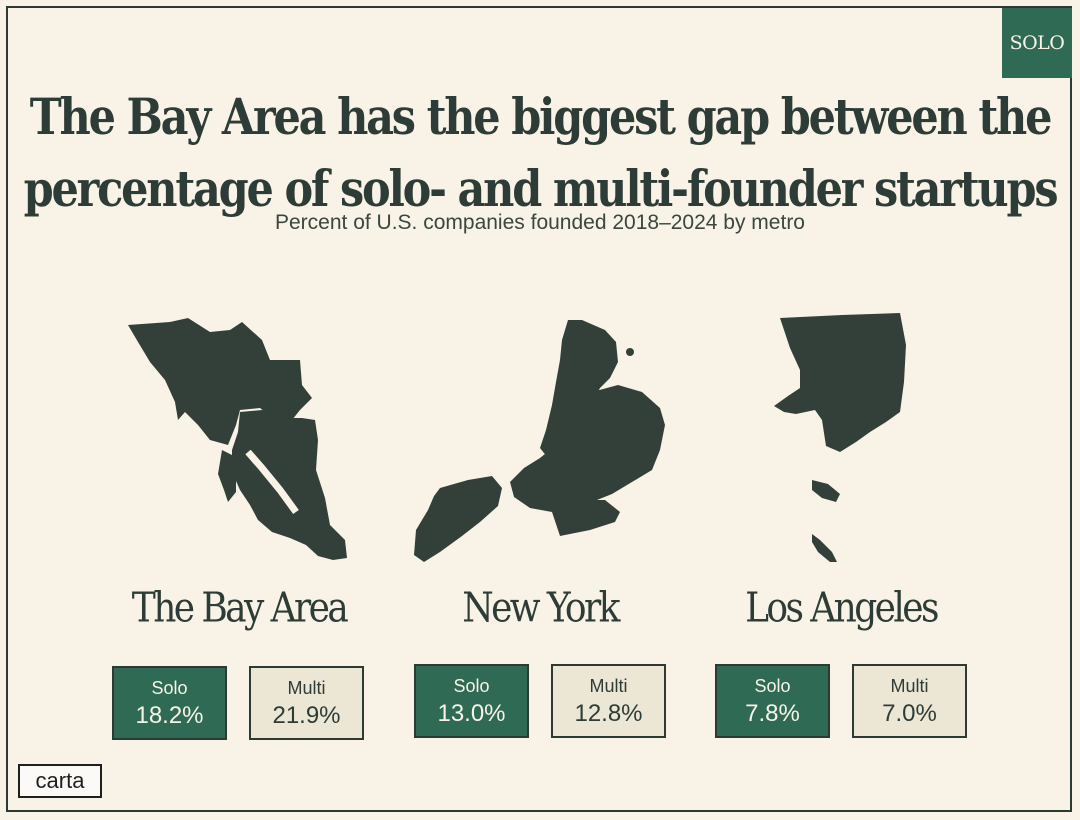 This screenshot has width=1080, height=820. Describe the element at coordinates (306, 715) in the screenshot. I see `bay-area-multi-value: 21.9%` at that location.